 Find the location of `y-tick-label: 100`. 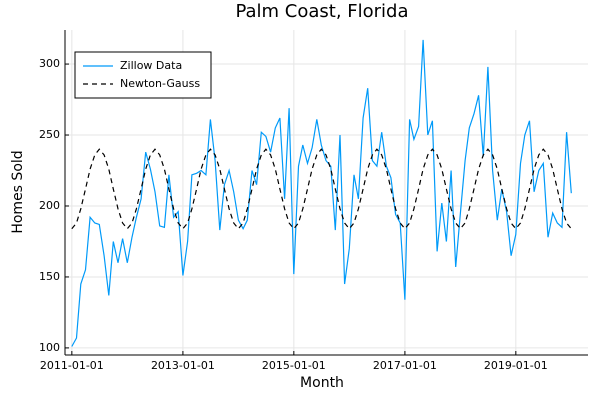

y-tick-label: 100 is located at coordinates (49, 347).